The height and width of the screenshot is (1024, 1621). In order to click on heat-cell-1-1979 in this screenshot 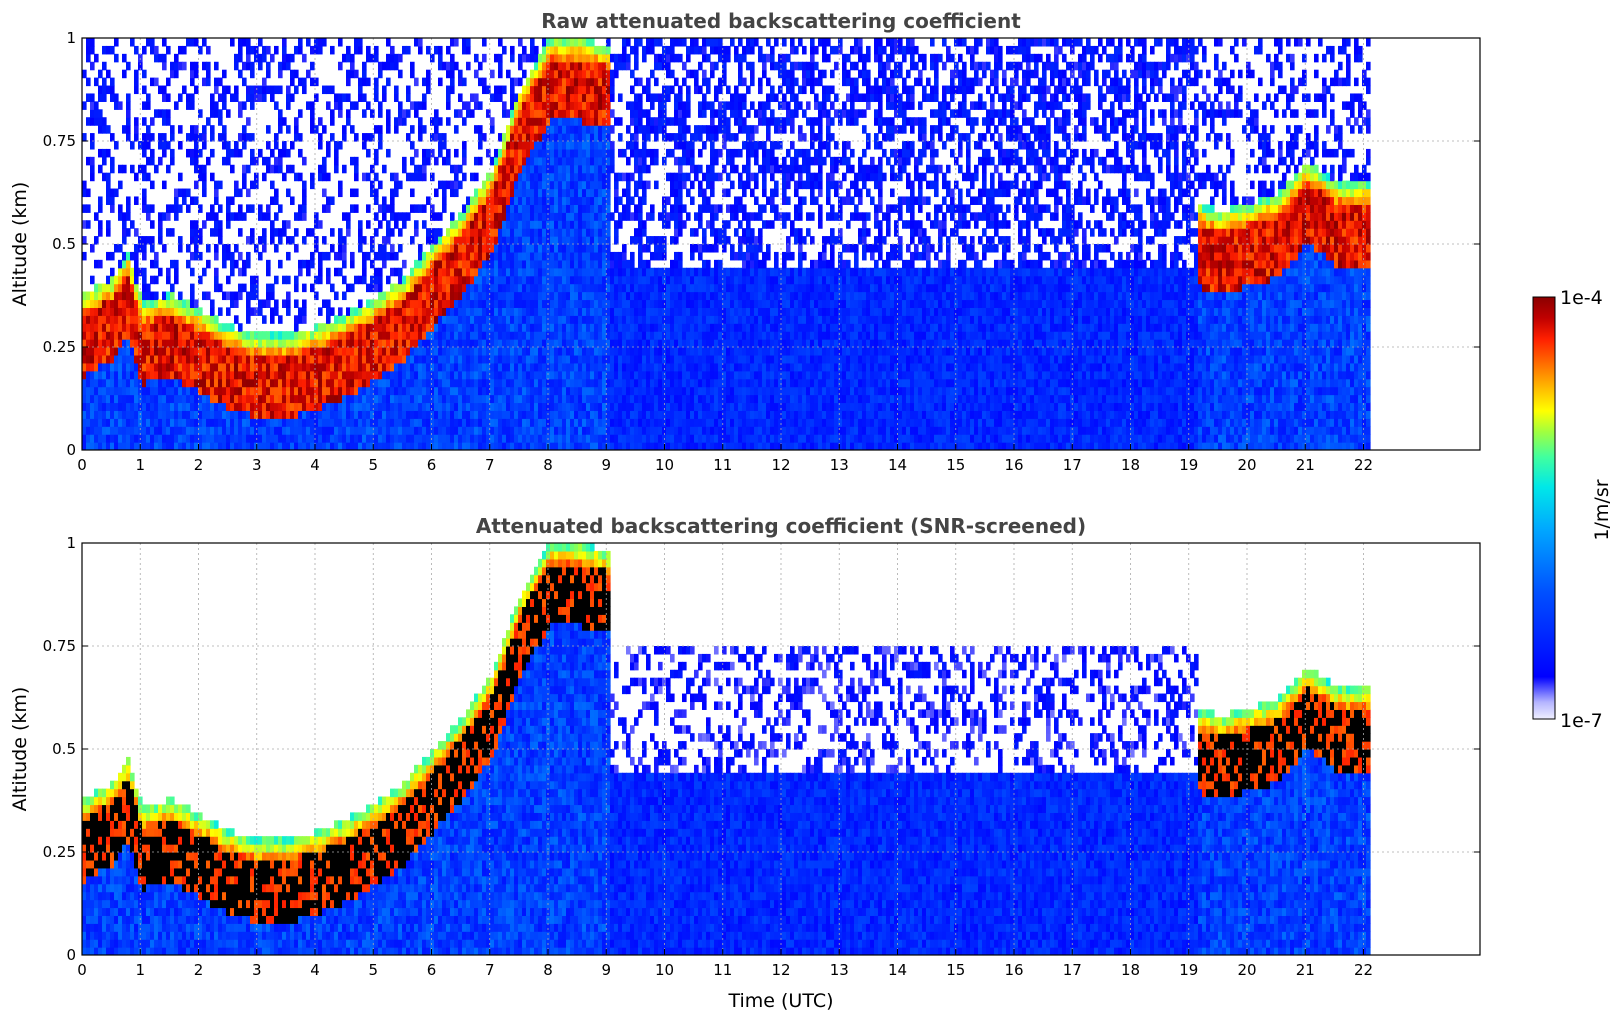, I will do `click(348, 414)`.